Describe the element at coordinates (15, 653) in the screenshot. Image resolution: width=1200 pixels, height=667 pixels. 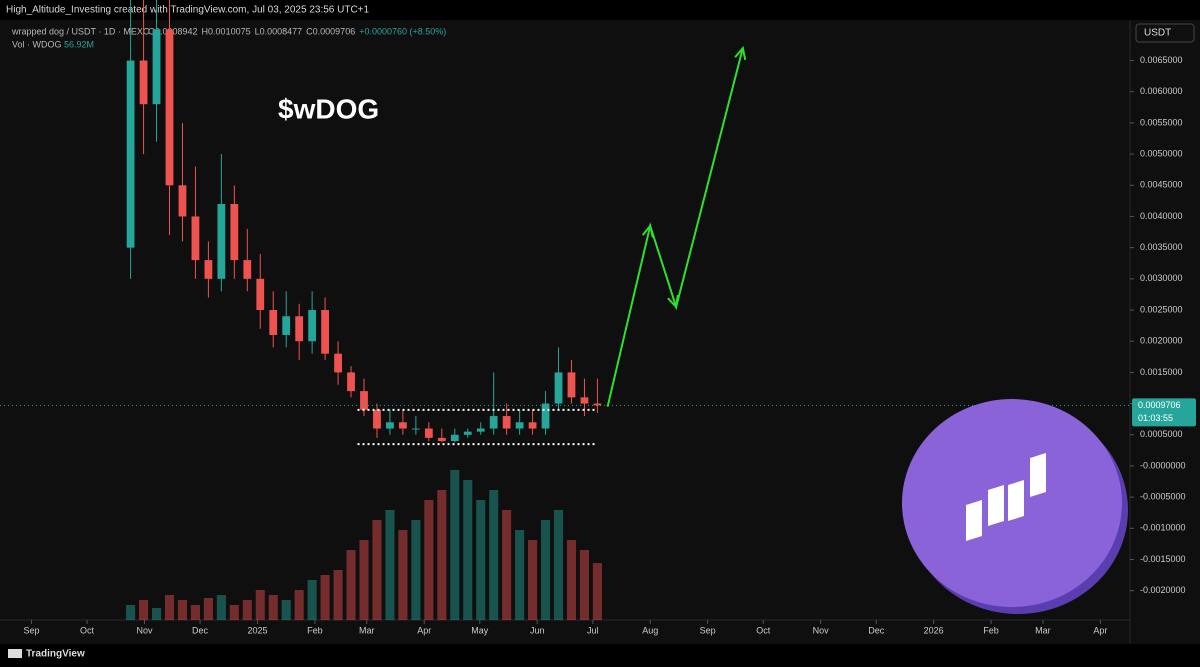
I see `brand-icon` at that location.